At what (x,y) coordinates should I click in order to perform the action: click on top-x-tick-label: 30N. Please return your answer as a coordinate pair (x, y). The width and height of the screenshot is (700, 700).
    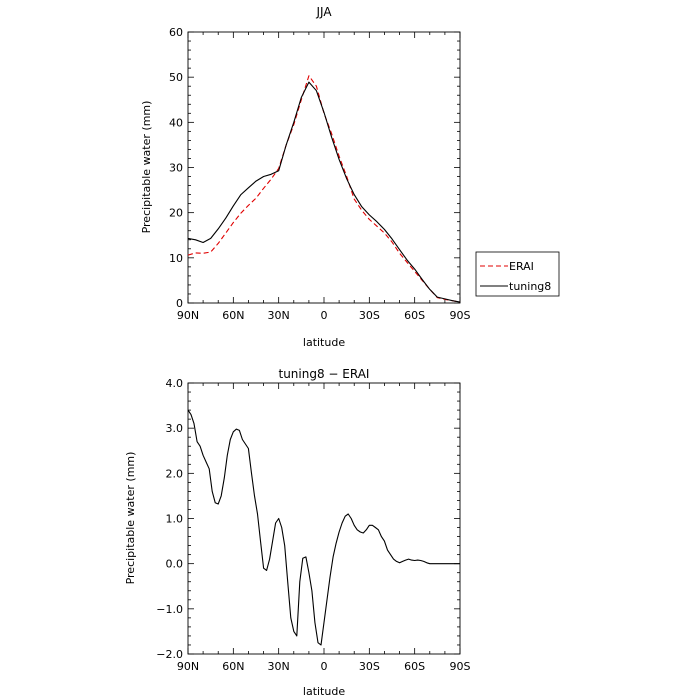
    Looking at the image, I should click on (279, 315).